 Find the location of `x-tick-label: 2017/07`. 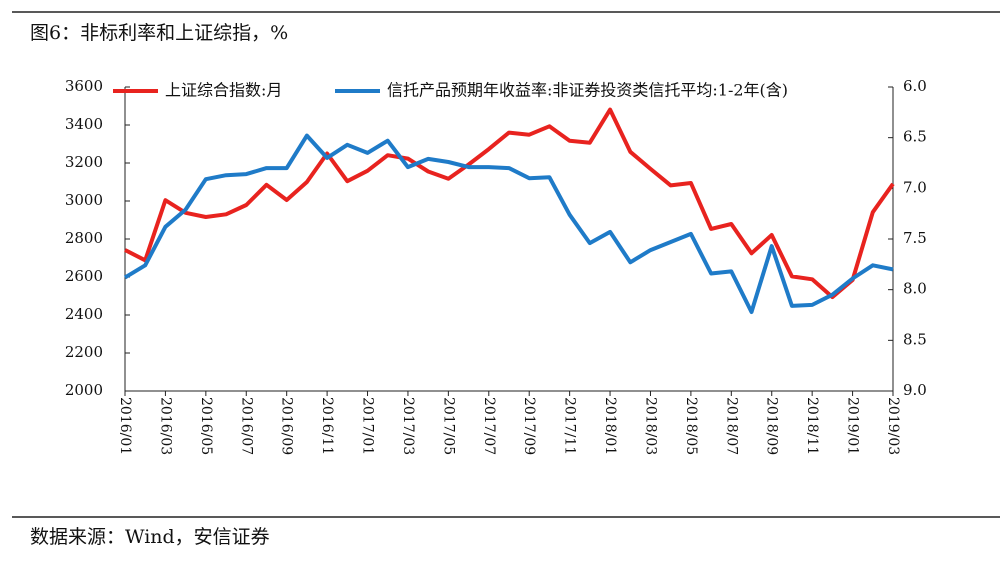

x-tick-label: 2017/07 is located at coordinates (489, 426).